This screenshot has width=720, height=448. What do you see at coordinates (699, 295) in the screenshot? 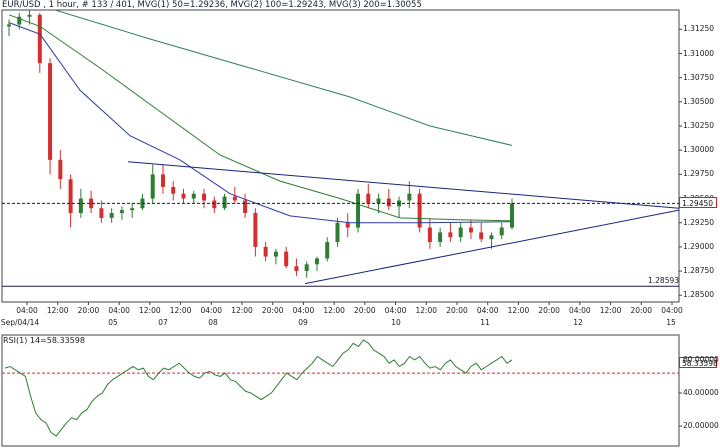
I see `price-tick-label: 1.28500` at bounding box center [699, 295].